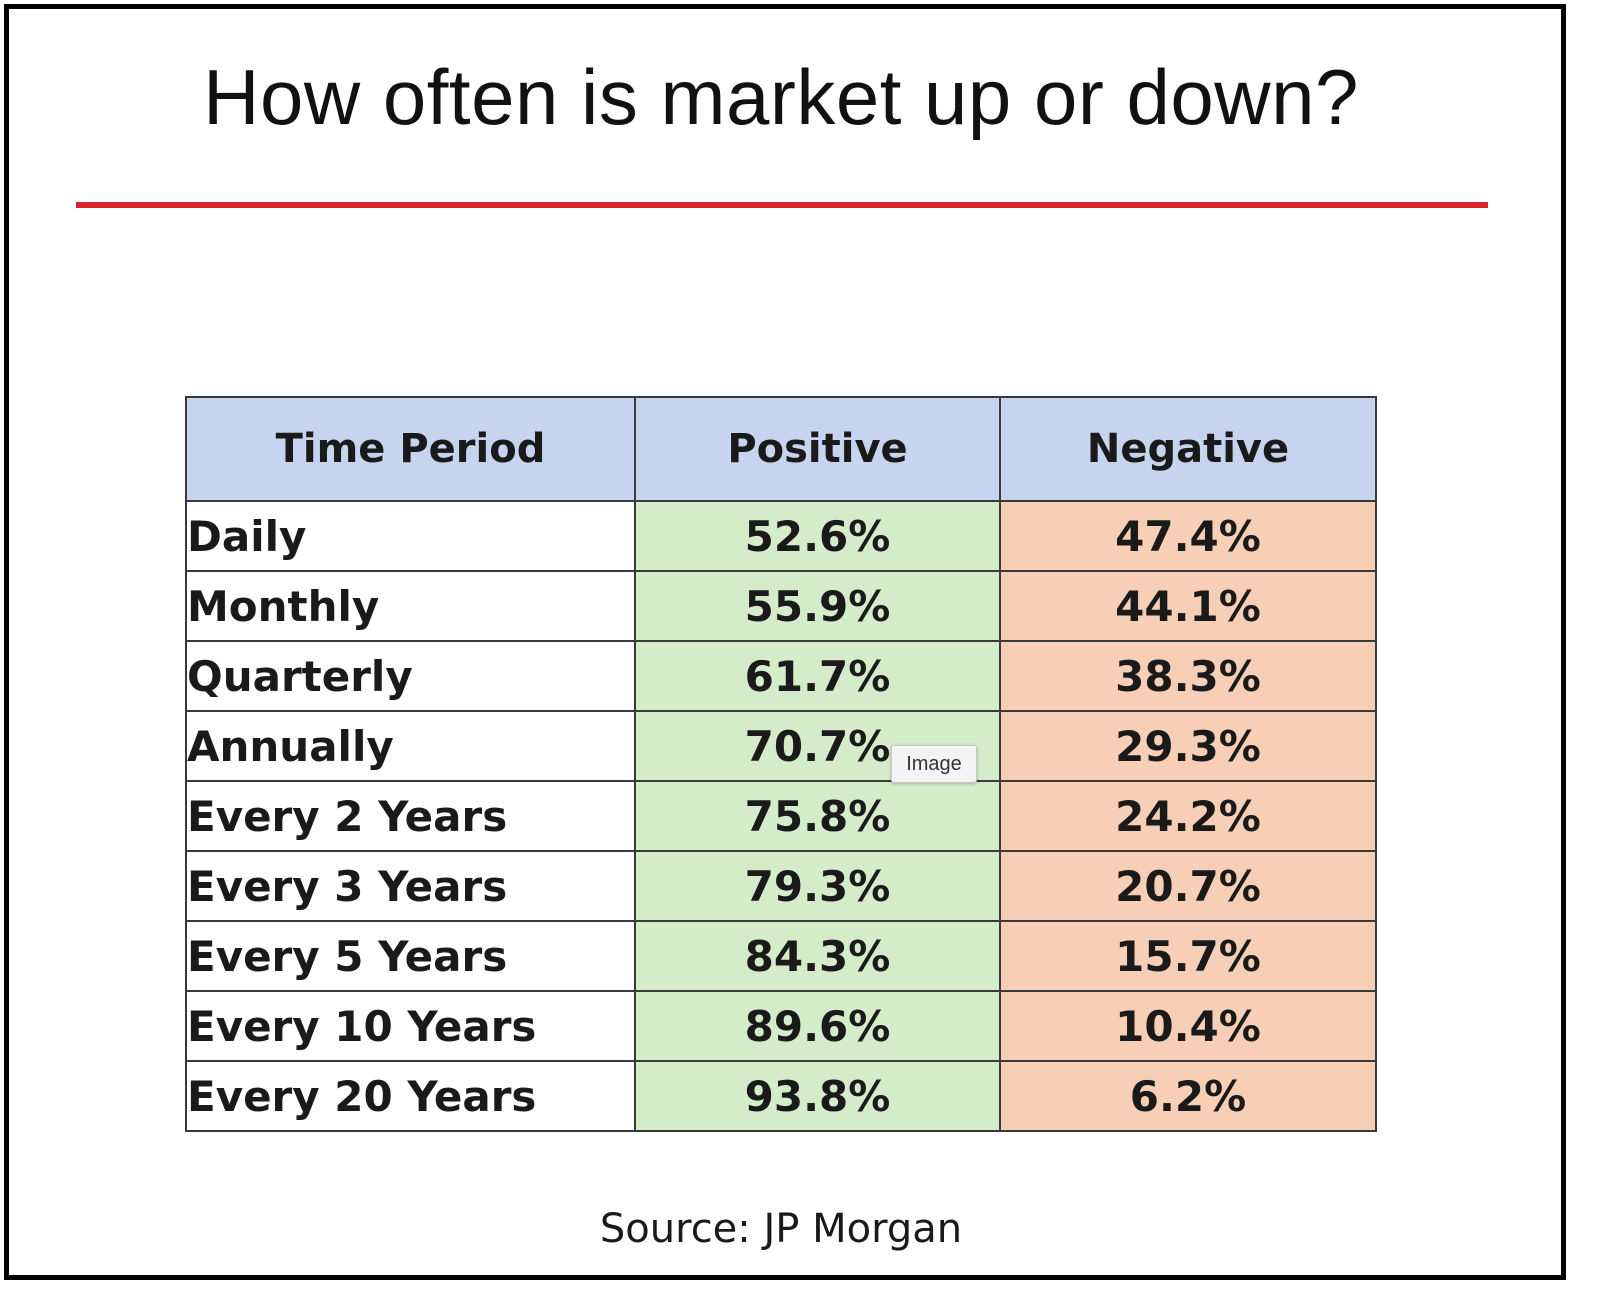 The image size is (1598, 1306). What do you see at coordinates (1188, 956) in the screenshot?
I see `negative-cell: 15.7%` at bounding box center [1188, 956].